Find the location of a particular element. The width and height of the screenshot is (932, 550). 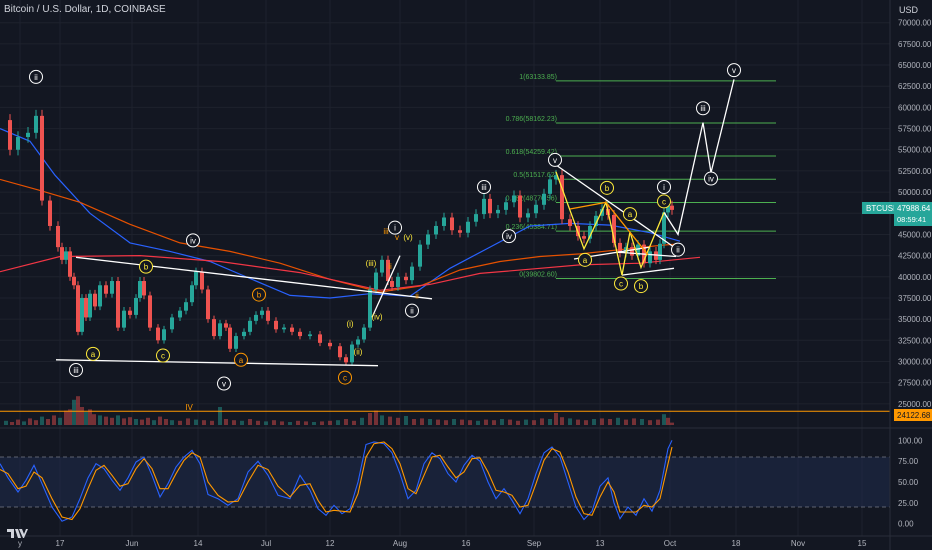

price-axis-label: 57500.00 is located at coordinates (915, 129).